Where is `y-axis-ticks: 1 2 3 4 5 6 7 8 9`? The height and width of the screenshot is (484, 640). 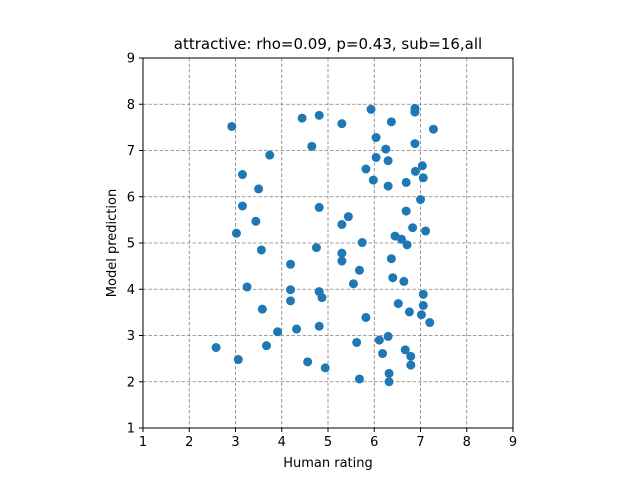
y-axis-ticks: 1 2 3 4 5 6 7 8 9 is located at coordinates (135, 244).